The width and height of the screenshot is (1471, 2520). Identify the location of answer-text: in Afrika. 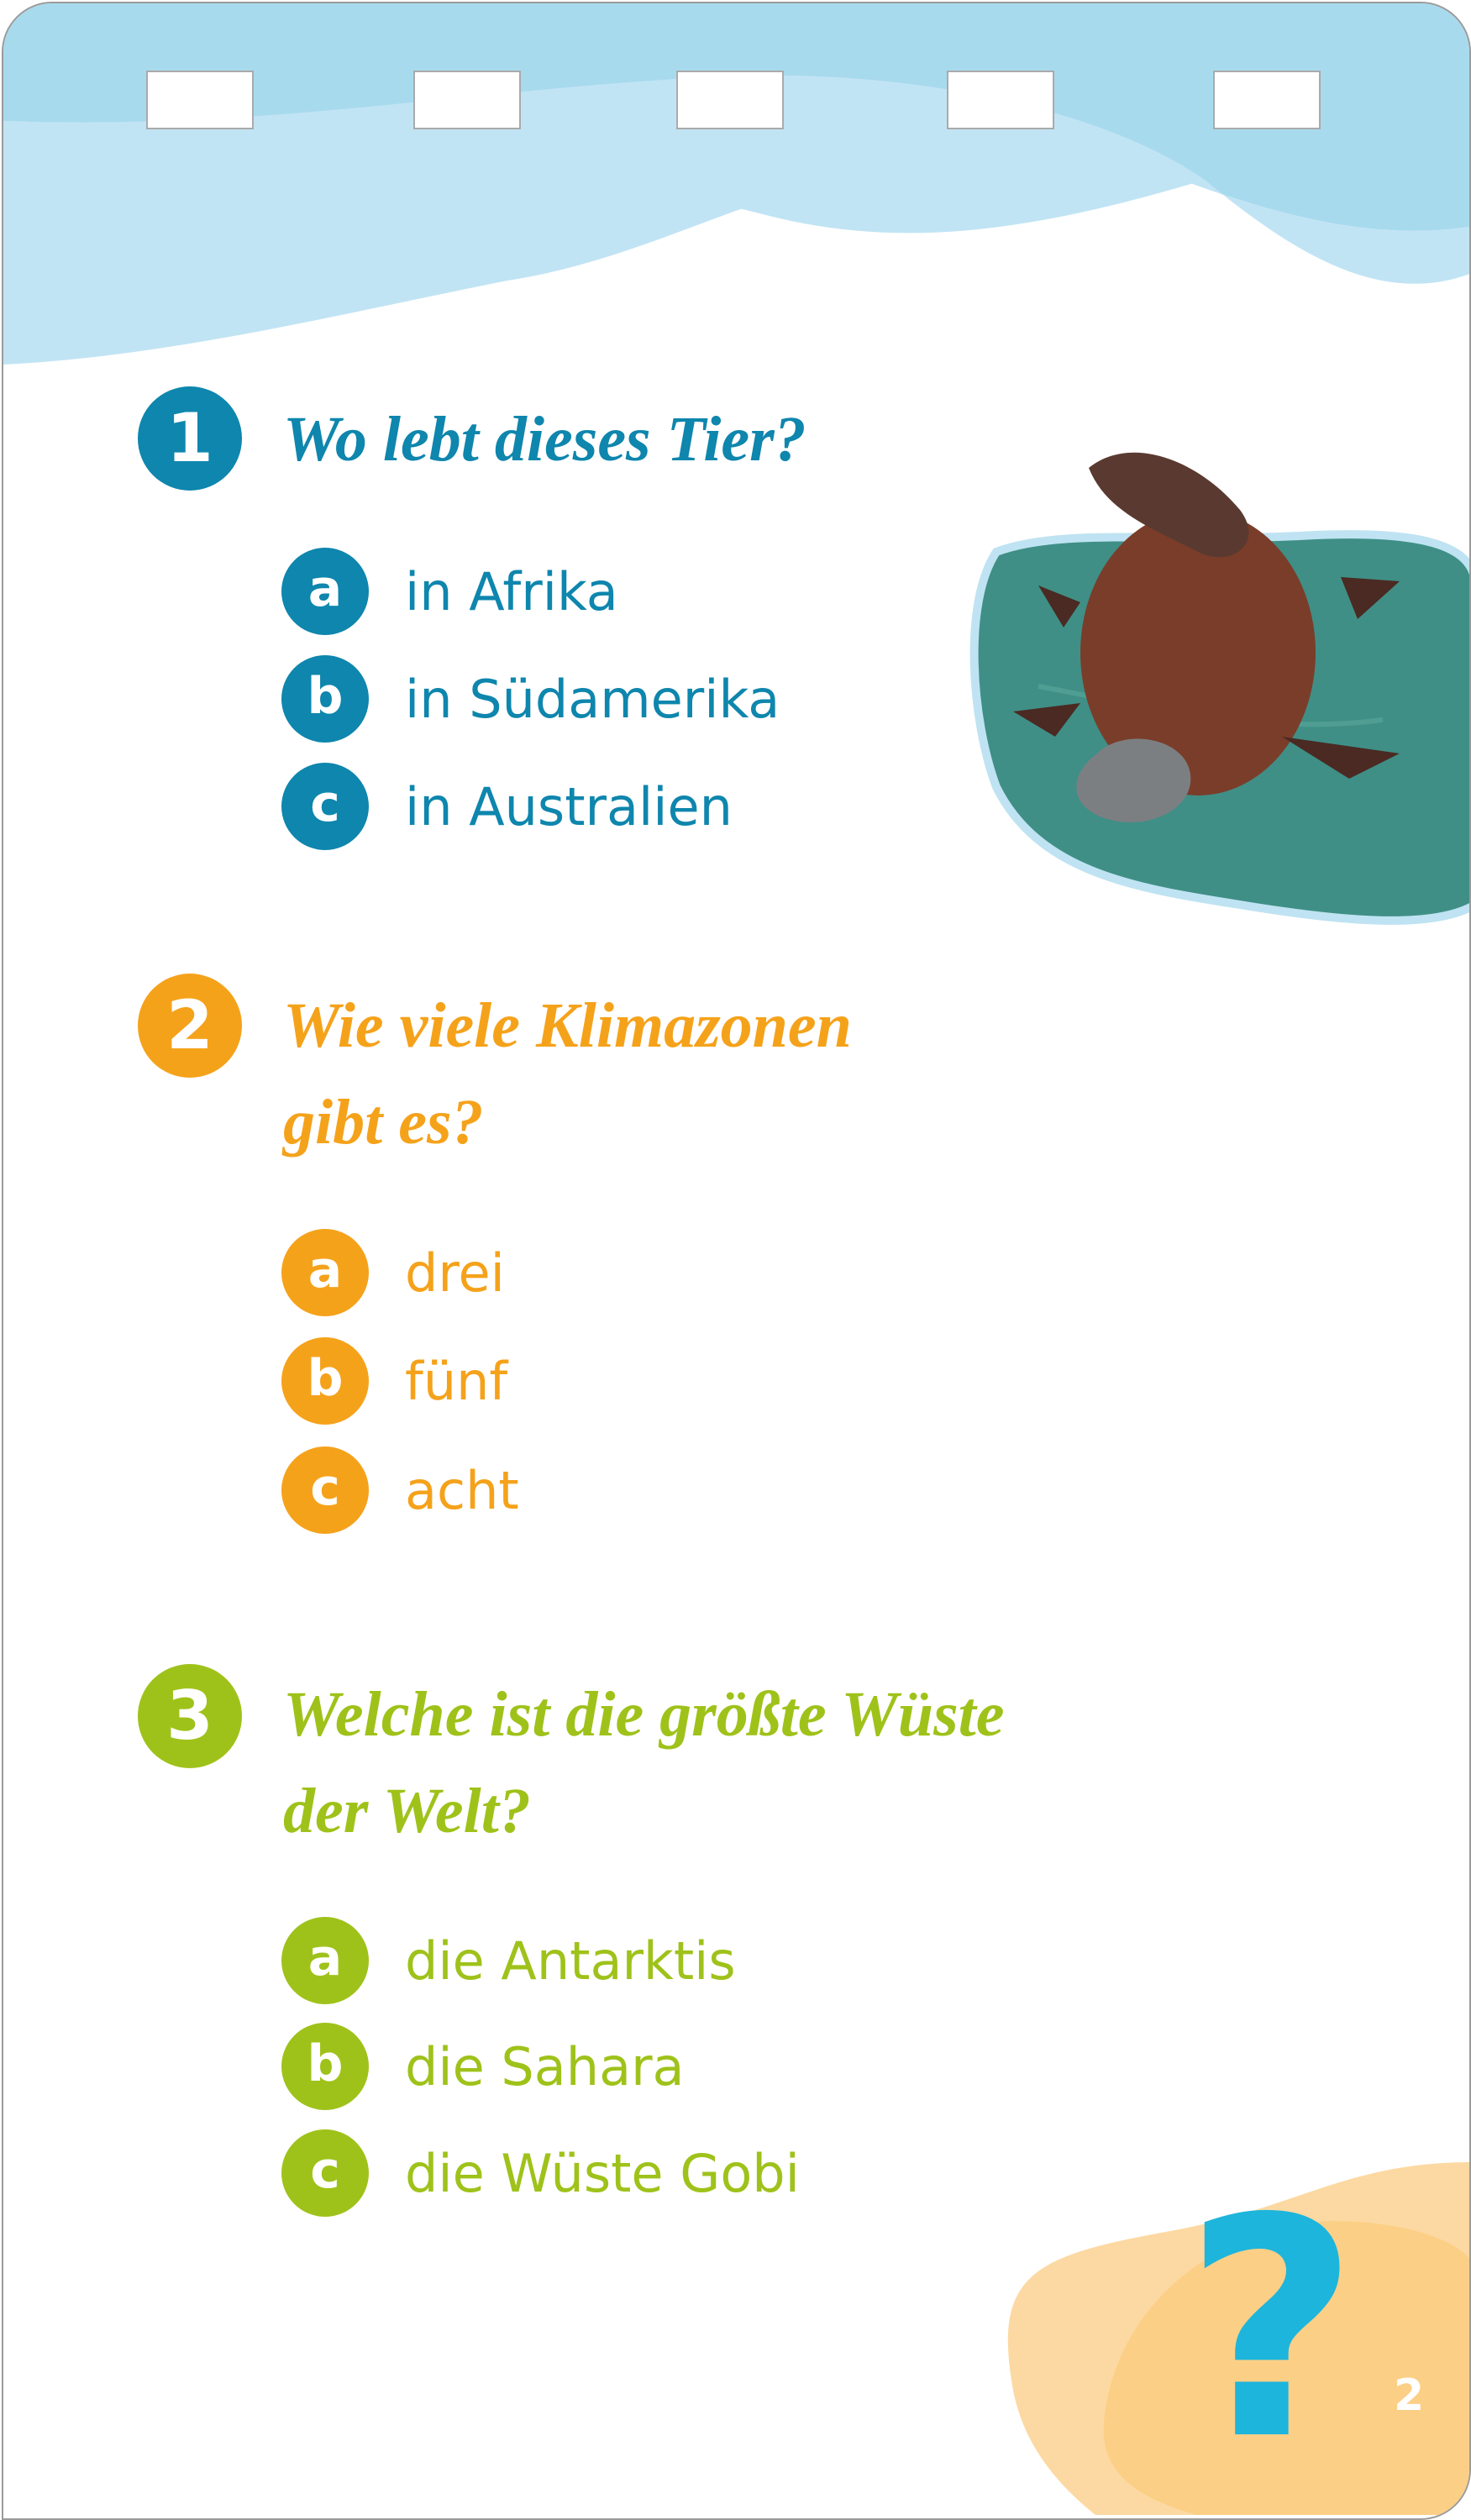
(512, 591).